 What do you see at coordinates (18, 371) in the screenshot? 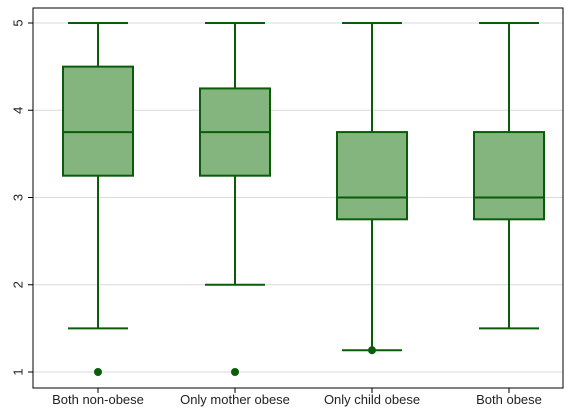
I see `y-tick-label: 1` at bounding box center [18, 371].